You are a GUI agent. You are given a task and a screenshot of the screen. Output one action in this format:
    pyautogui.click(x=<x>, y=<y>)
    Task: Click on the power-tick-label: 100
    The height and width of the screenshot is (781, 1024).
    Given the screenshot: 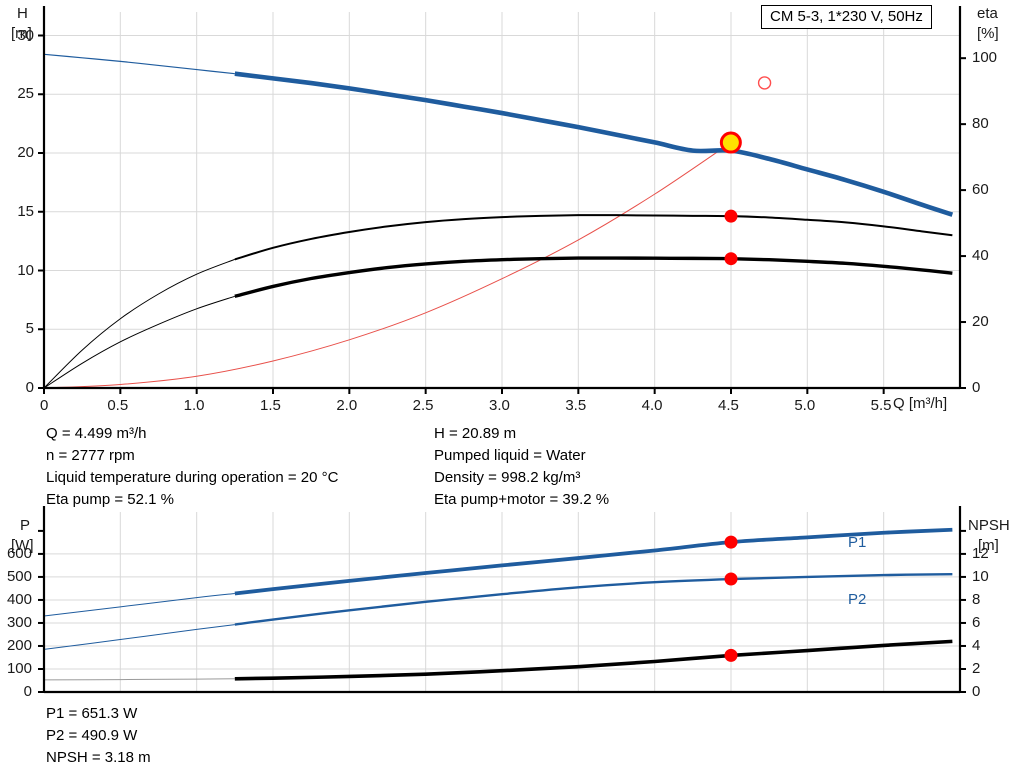 What is the action you would take?
    pyautogui.click(x=19, y=668)
    